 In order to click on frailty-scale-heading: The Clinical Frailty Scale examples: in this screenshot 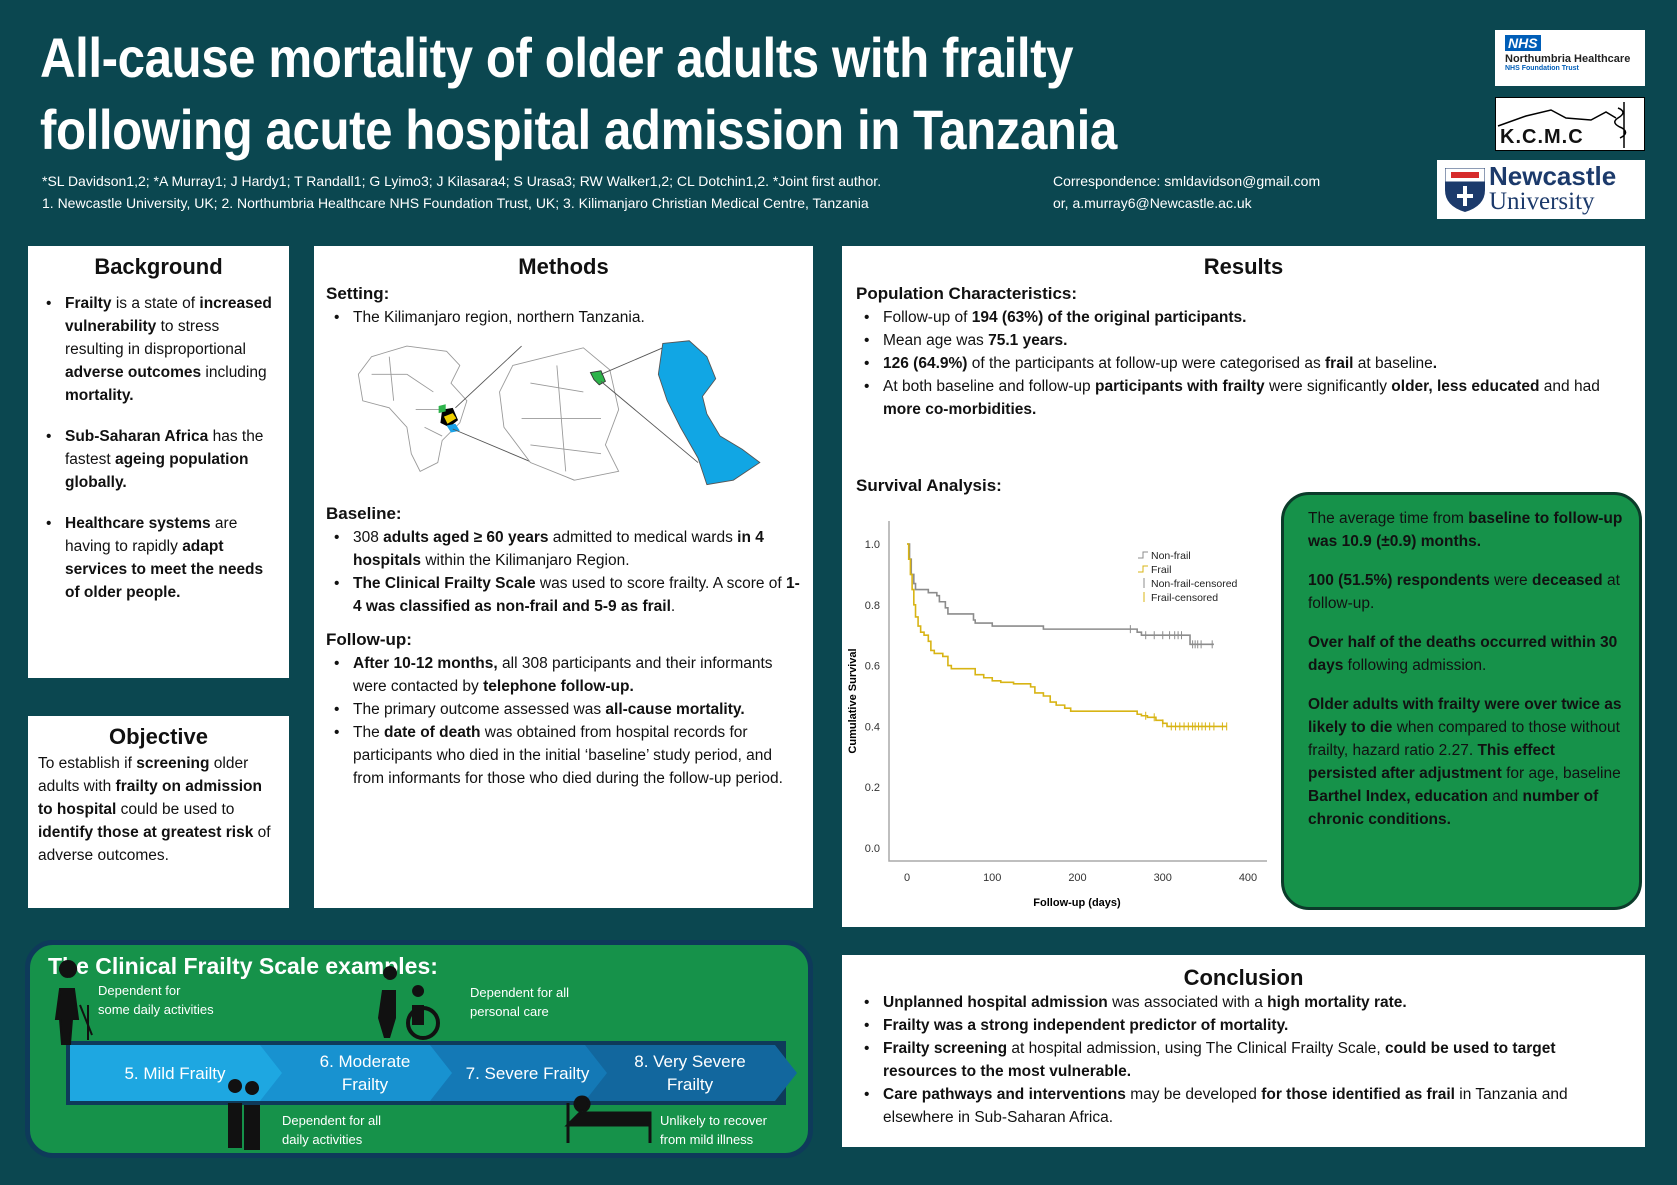, I will do `click(243, 966)`.